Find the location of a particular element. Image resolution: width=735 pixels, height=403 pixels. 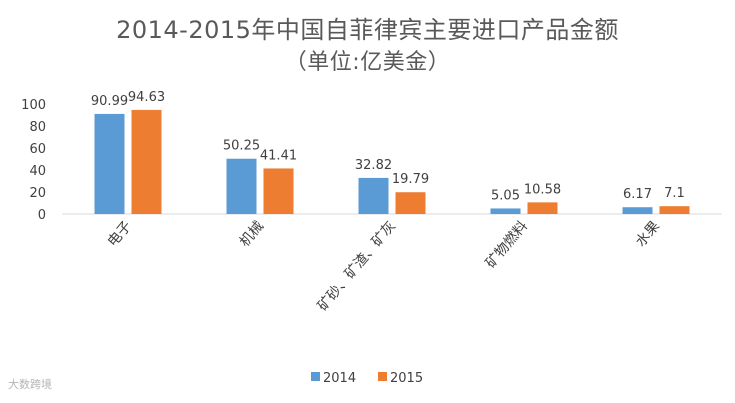

category-label: 矿物燃料 is located at coordinates (506, 245).